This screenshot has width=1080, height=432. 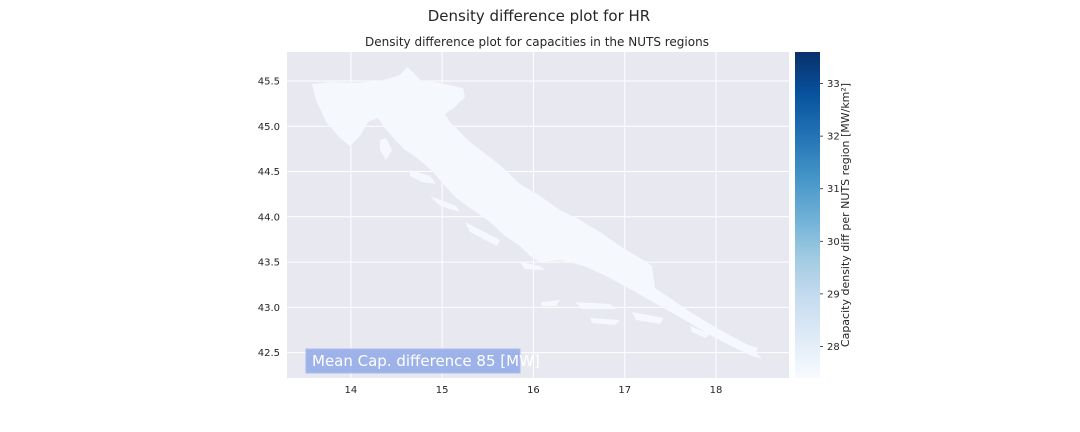 I want to click on x-axis-ticks: 14 15 16 17 18, so click(x=534, y=390).